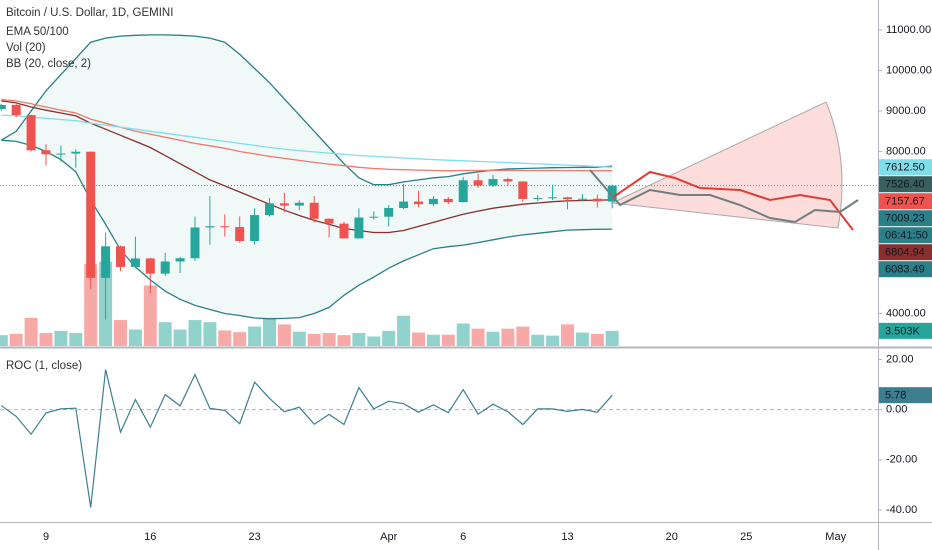 This screenshot has height=550, width=932. I want to click on legend-entry: BB (20, close, 2), so click(48, 64).